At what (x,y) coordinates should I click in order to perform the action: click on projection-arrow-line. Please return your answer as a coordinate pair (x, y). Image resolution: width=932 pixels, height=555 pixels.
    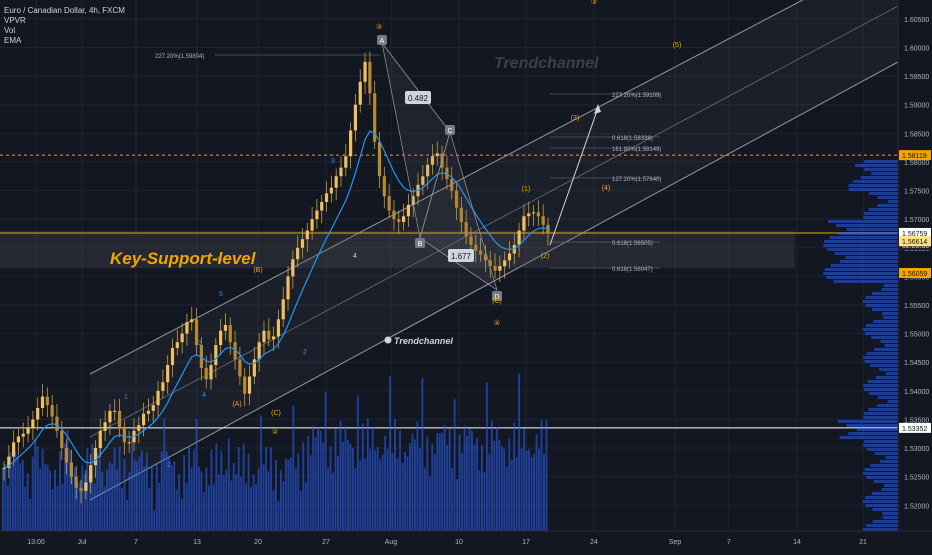
    Looking at the image, I should click on (574, 176).